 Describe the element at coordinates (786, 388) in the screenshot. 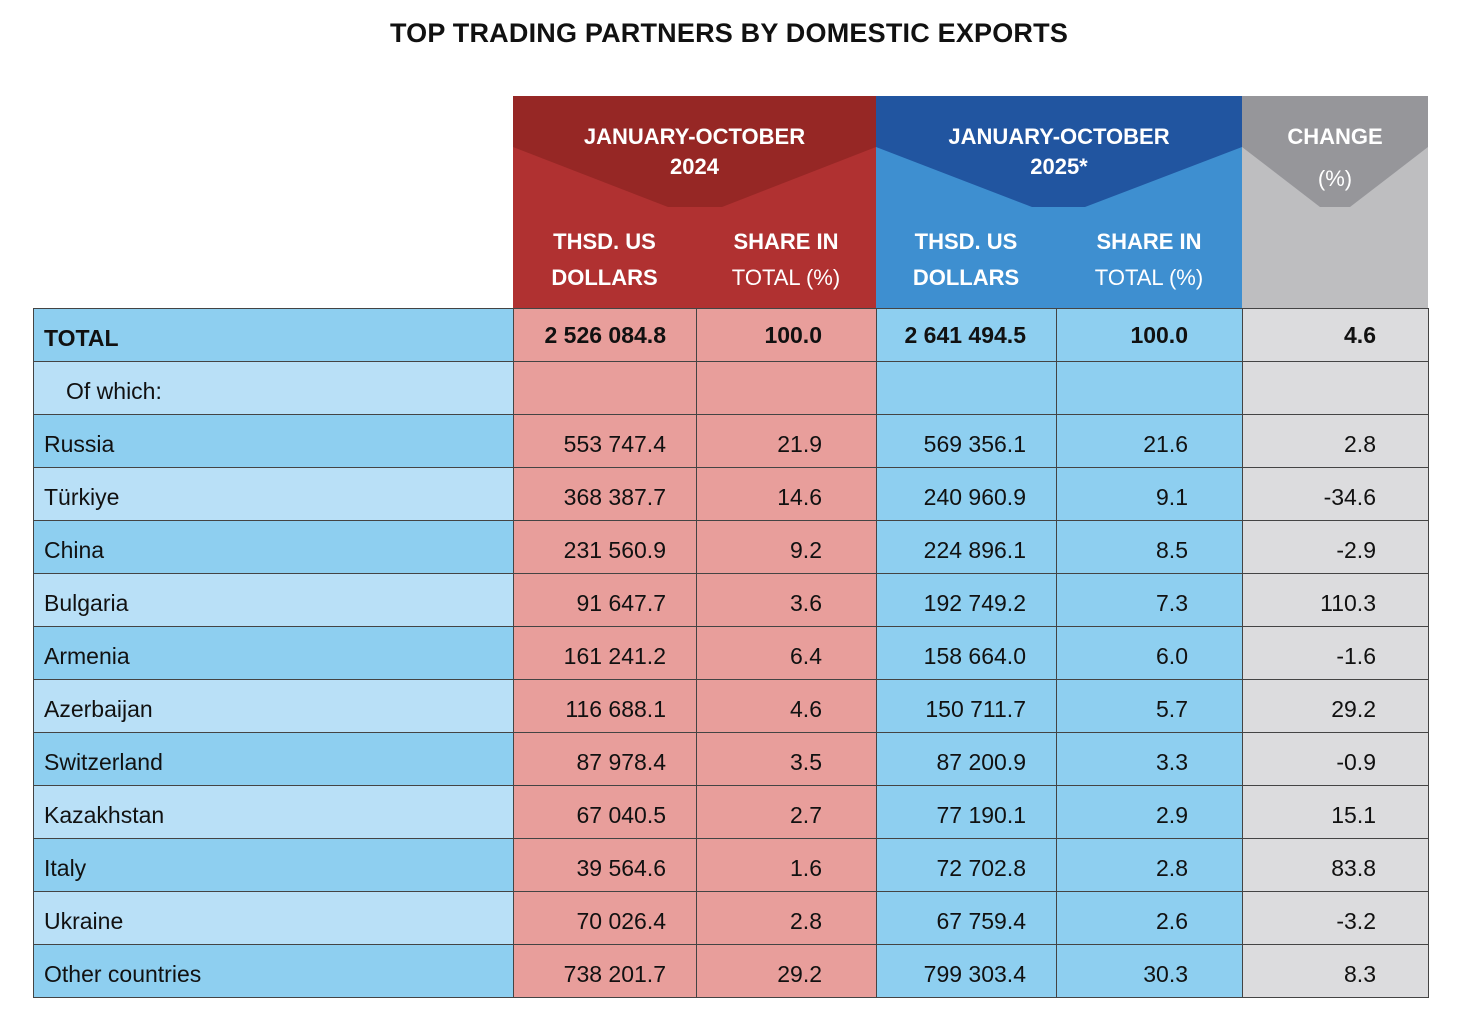

I see `cell-2024-share` at that location.